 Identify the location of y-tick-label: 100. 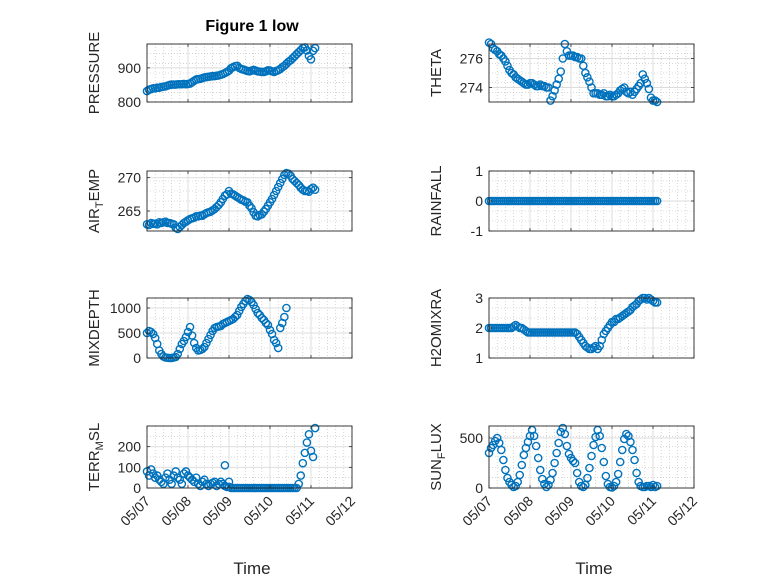
(130, 467).